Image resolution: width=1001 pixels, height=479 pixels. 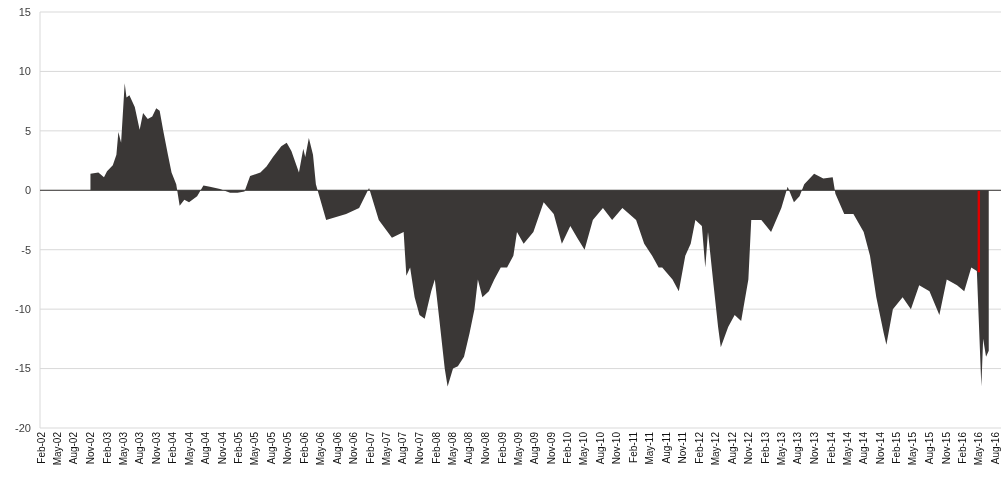 What do you see at coordinates (600, 448) in the screenshot?
I see `x-tick-label: Aug-10` at bounding box center [600, 448].